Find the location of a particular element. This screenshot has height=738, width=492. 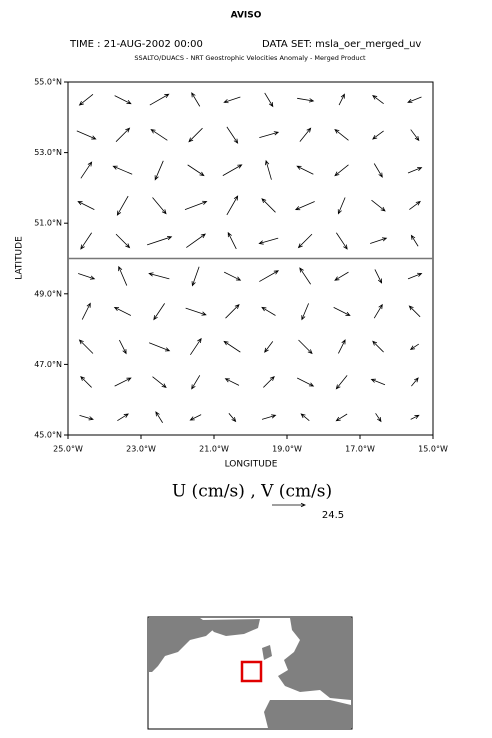

x-axis-label: LONGITUDE is located at coordinates (251, 465).